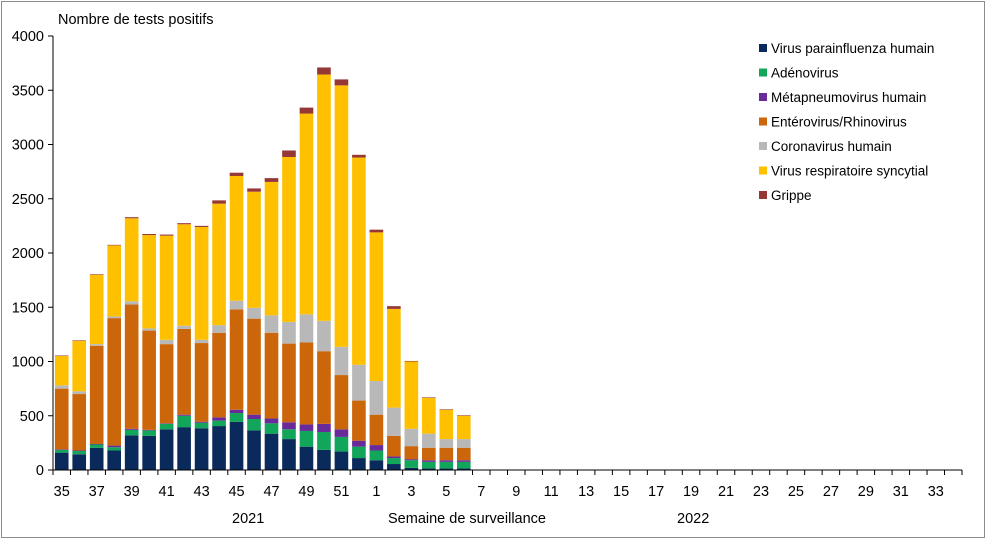 This screenshot has width=986, height=539. Describe the element at coordinates (166, 384) in the screenshot. I see `bar-segment-s3-w41` at that location.